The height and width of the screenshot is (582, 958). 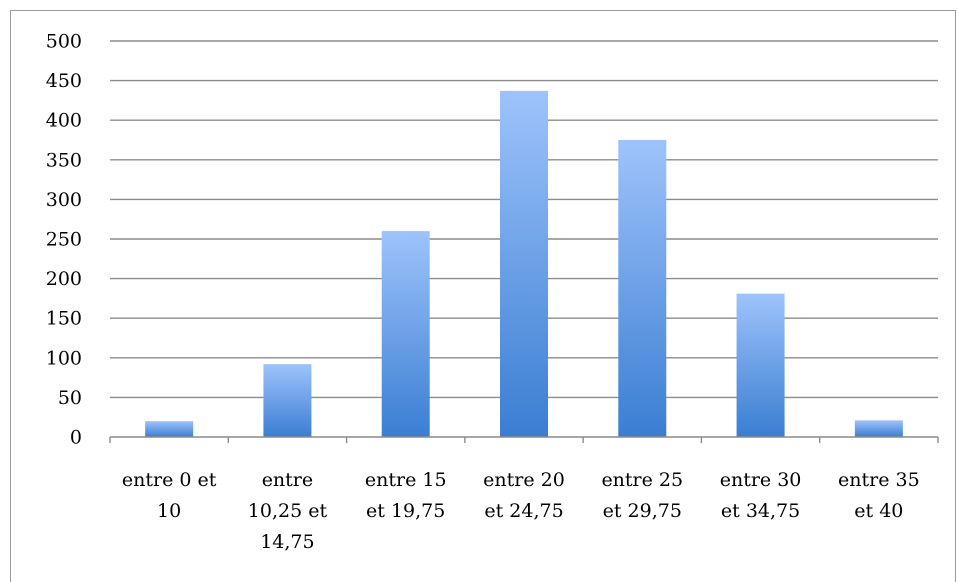 I want to click on y-tick-label: 150, so click(x=64, y=319).